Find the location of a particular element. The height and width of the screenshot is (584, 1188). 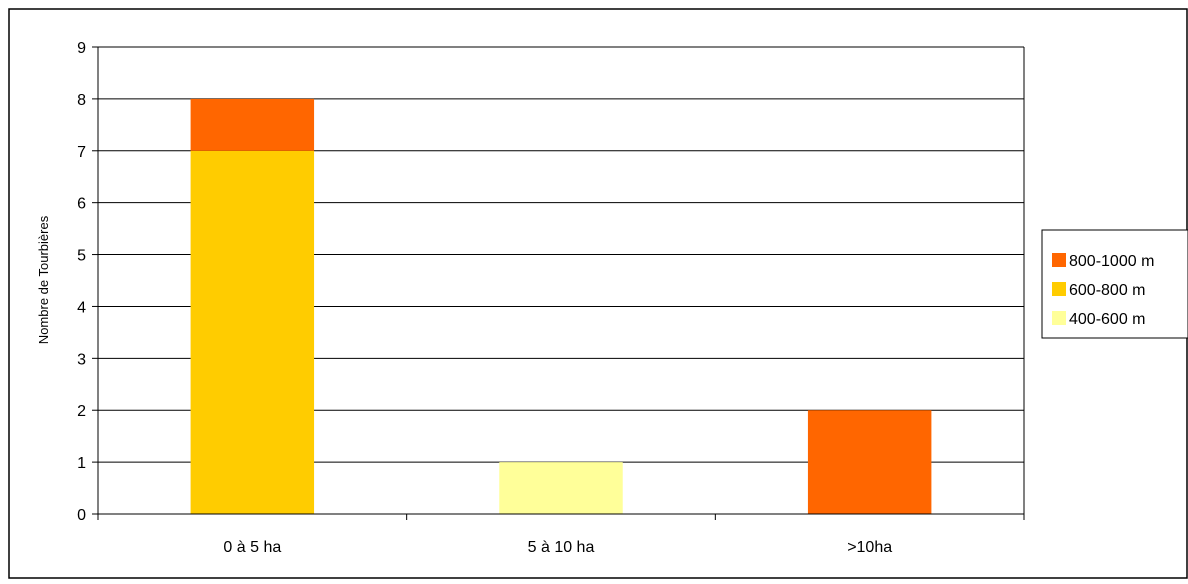

x-tick-label: >10ha is located at coordinates (869, 547).